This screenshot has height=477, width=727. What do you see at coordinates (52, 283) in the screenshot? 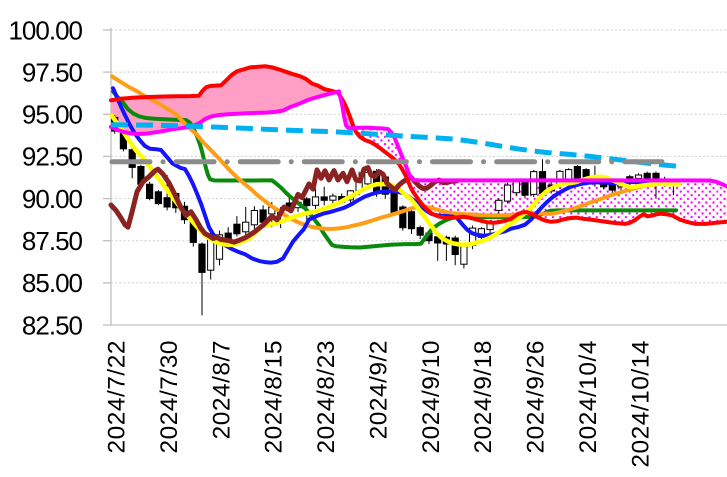
I see `svg-text: 85.00` at bounding box center [52, 283].